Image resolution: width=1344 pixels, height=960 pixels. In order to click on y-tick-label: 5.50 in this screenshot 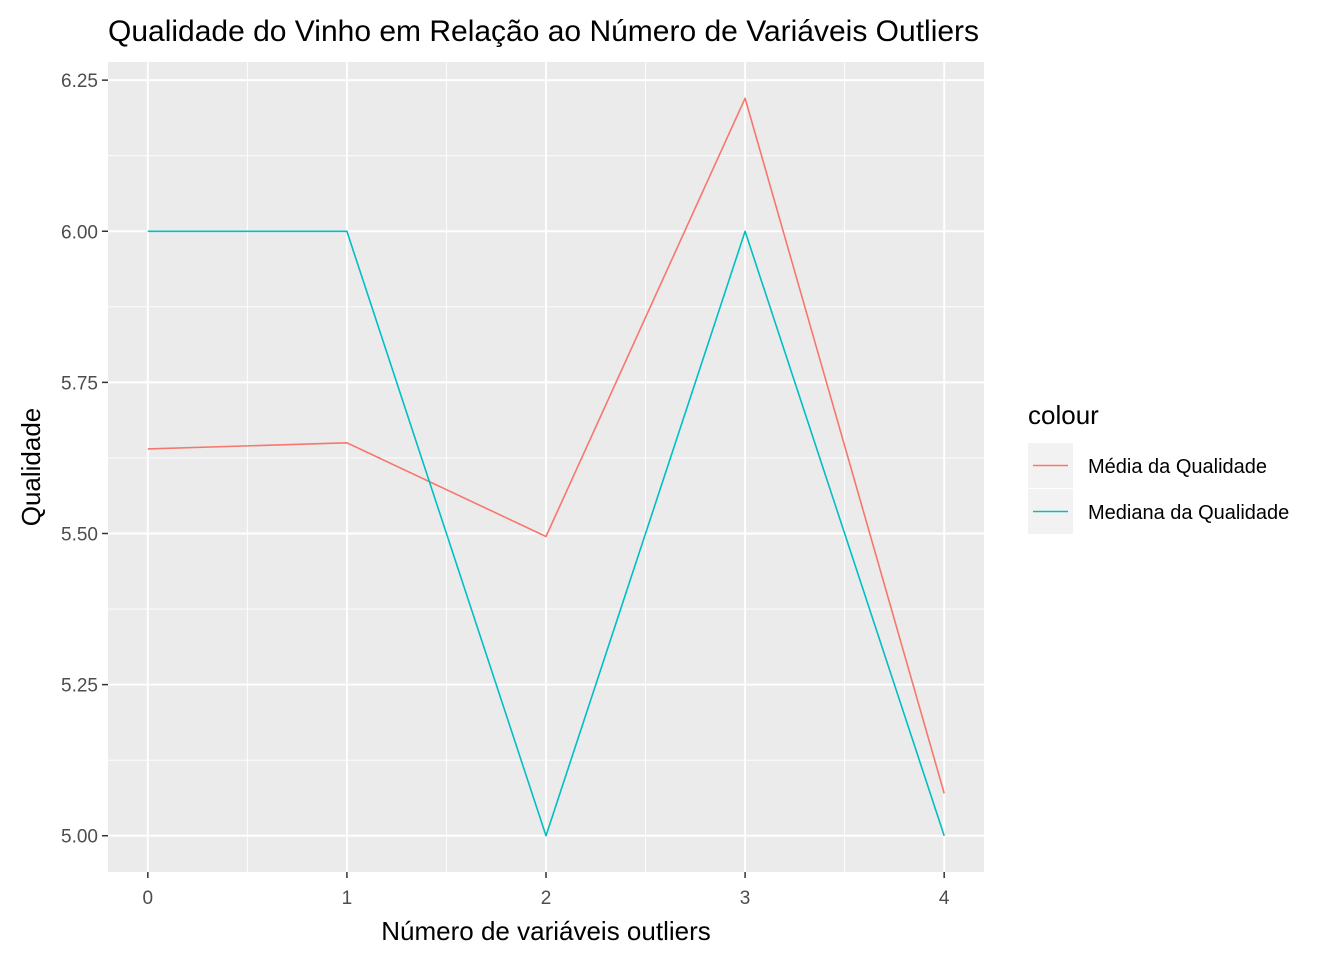, I will do `click(79, 534)`.